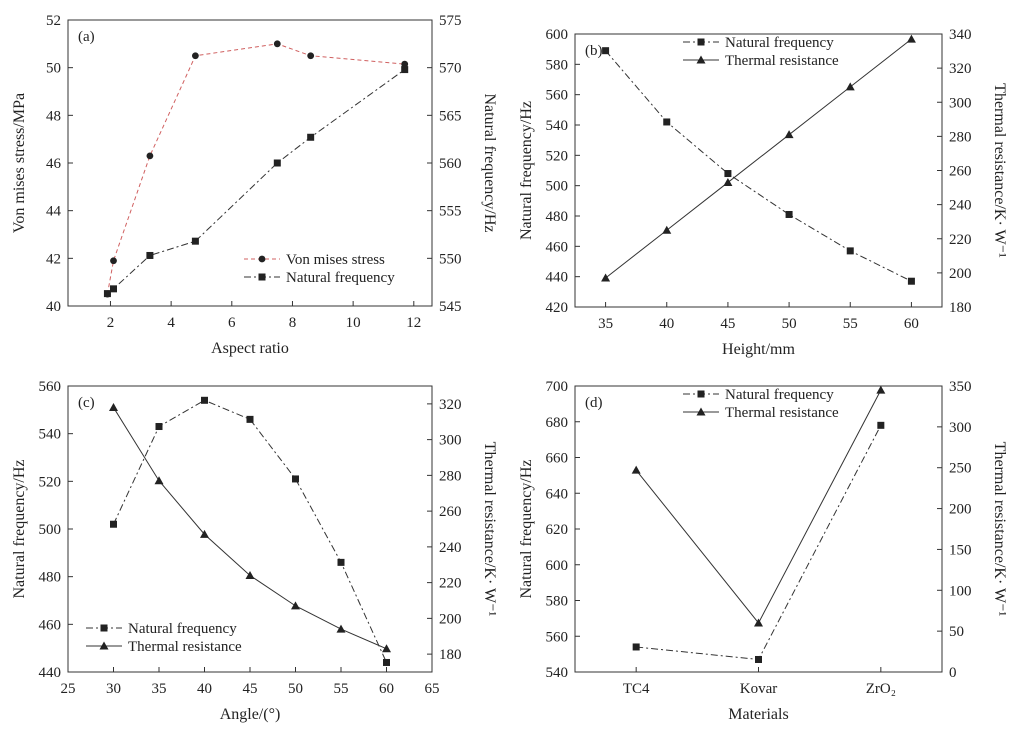 The width and height of the screenshot is (1024, 731). What do you see at coordinates (54, 164) in the screenshot?
I see `y-left-tick-label: 46` at bounding box center [54, 164].